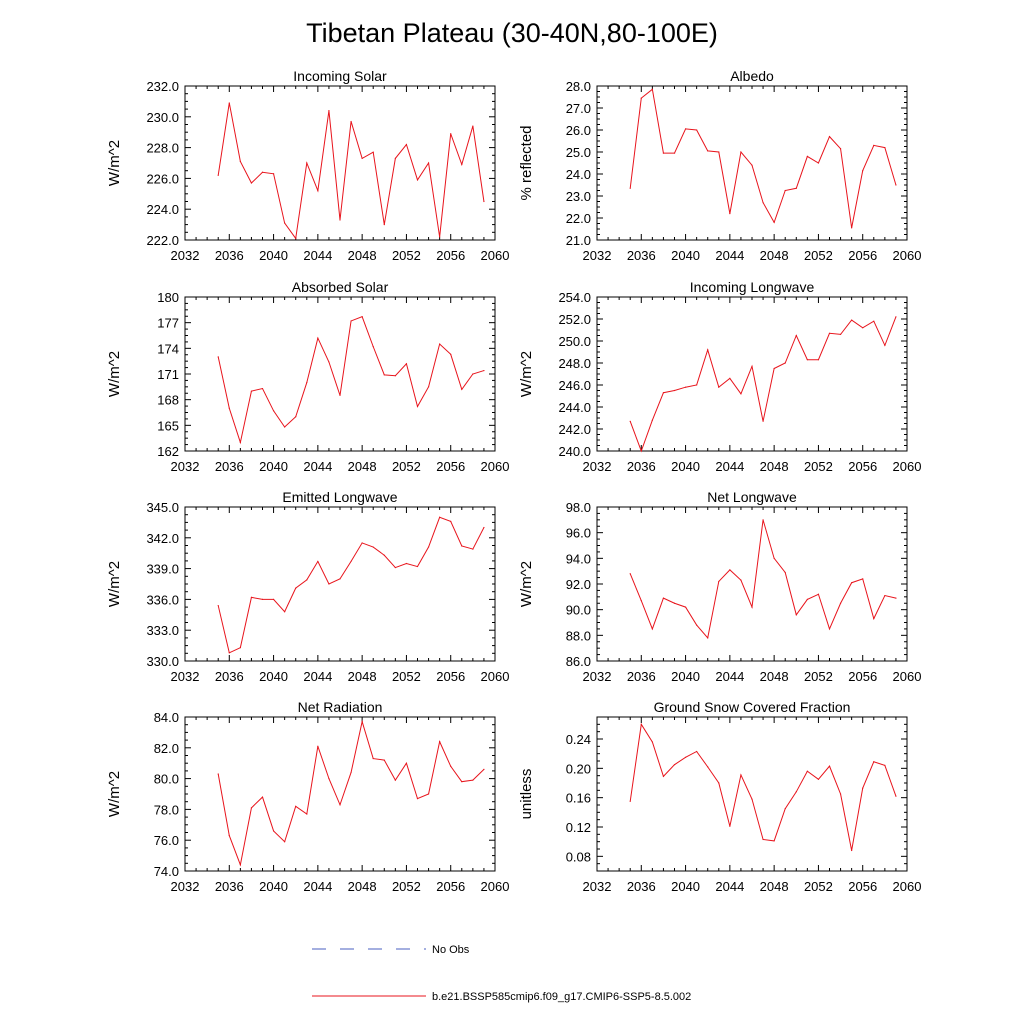  Describe the element at coordinates (578, 196) in the screenshot. I see `y-tick-label: 23.0` at that location.